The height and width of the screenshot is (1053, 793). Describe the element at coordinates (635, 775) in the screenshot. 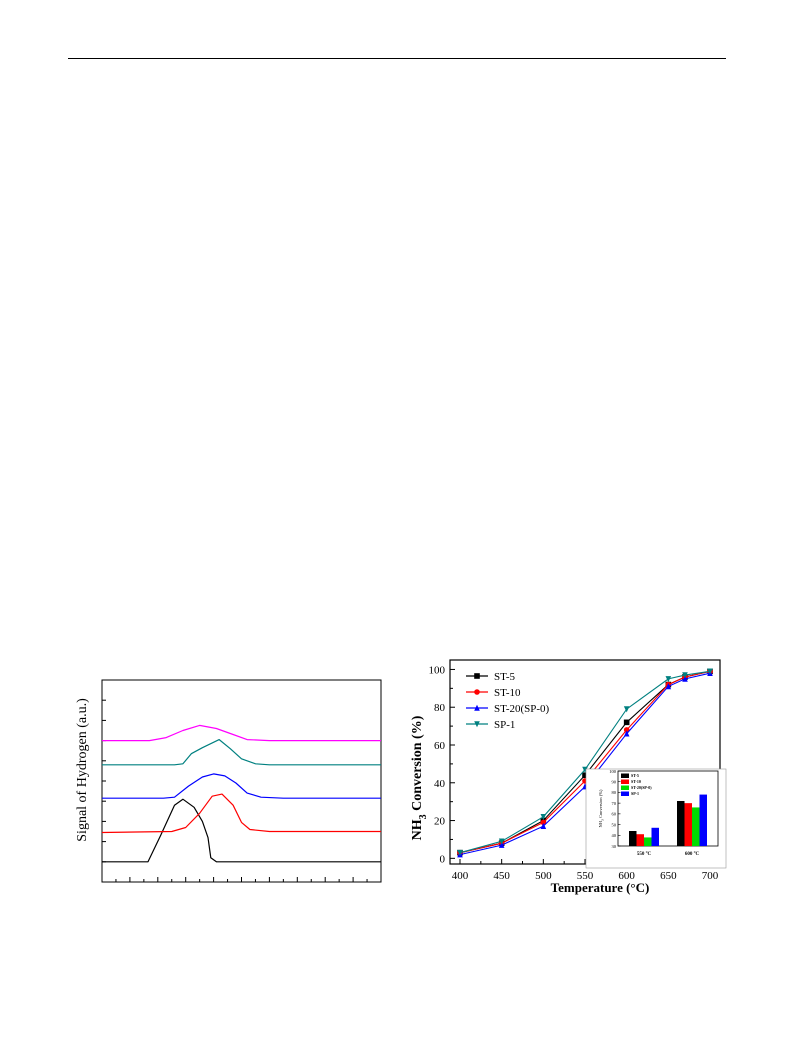

I see `inset-legend-label: ST-5` at that location.